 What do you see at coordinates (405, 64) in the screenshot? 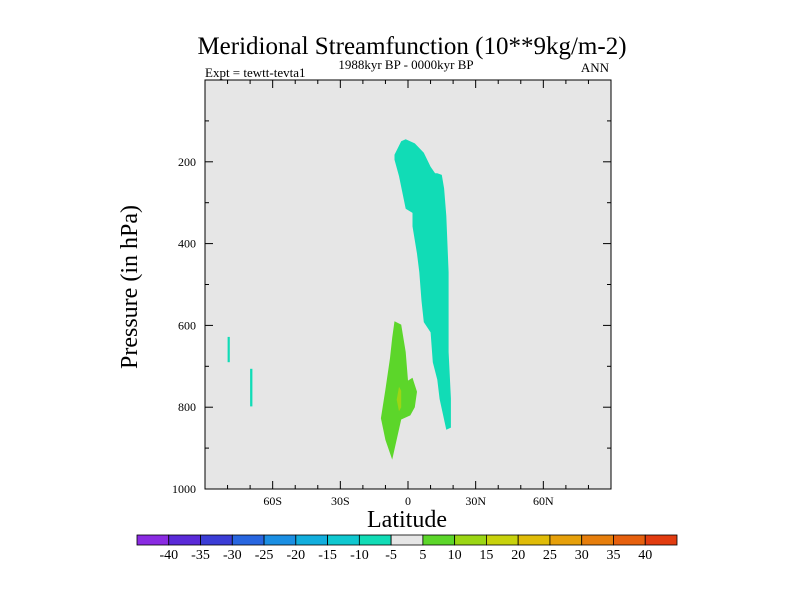
I see `subtitle-center: 1988kyr BP - 0000kyr BP` at bounding box center [405, 64].